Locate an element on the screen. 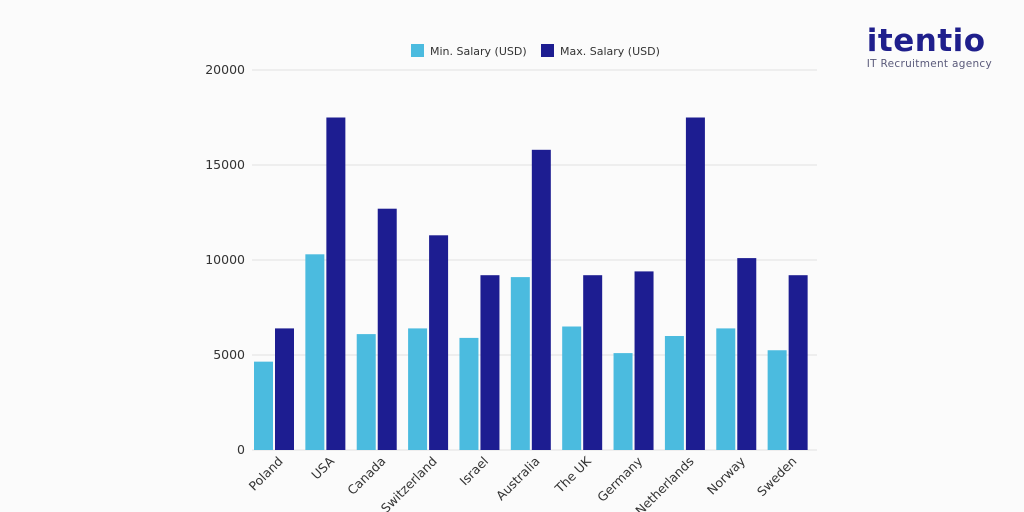  bar-max-norway is located at coordinates (747, 354).